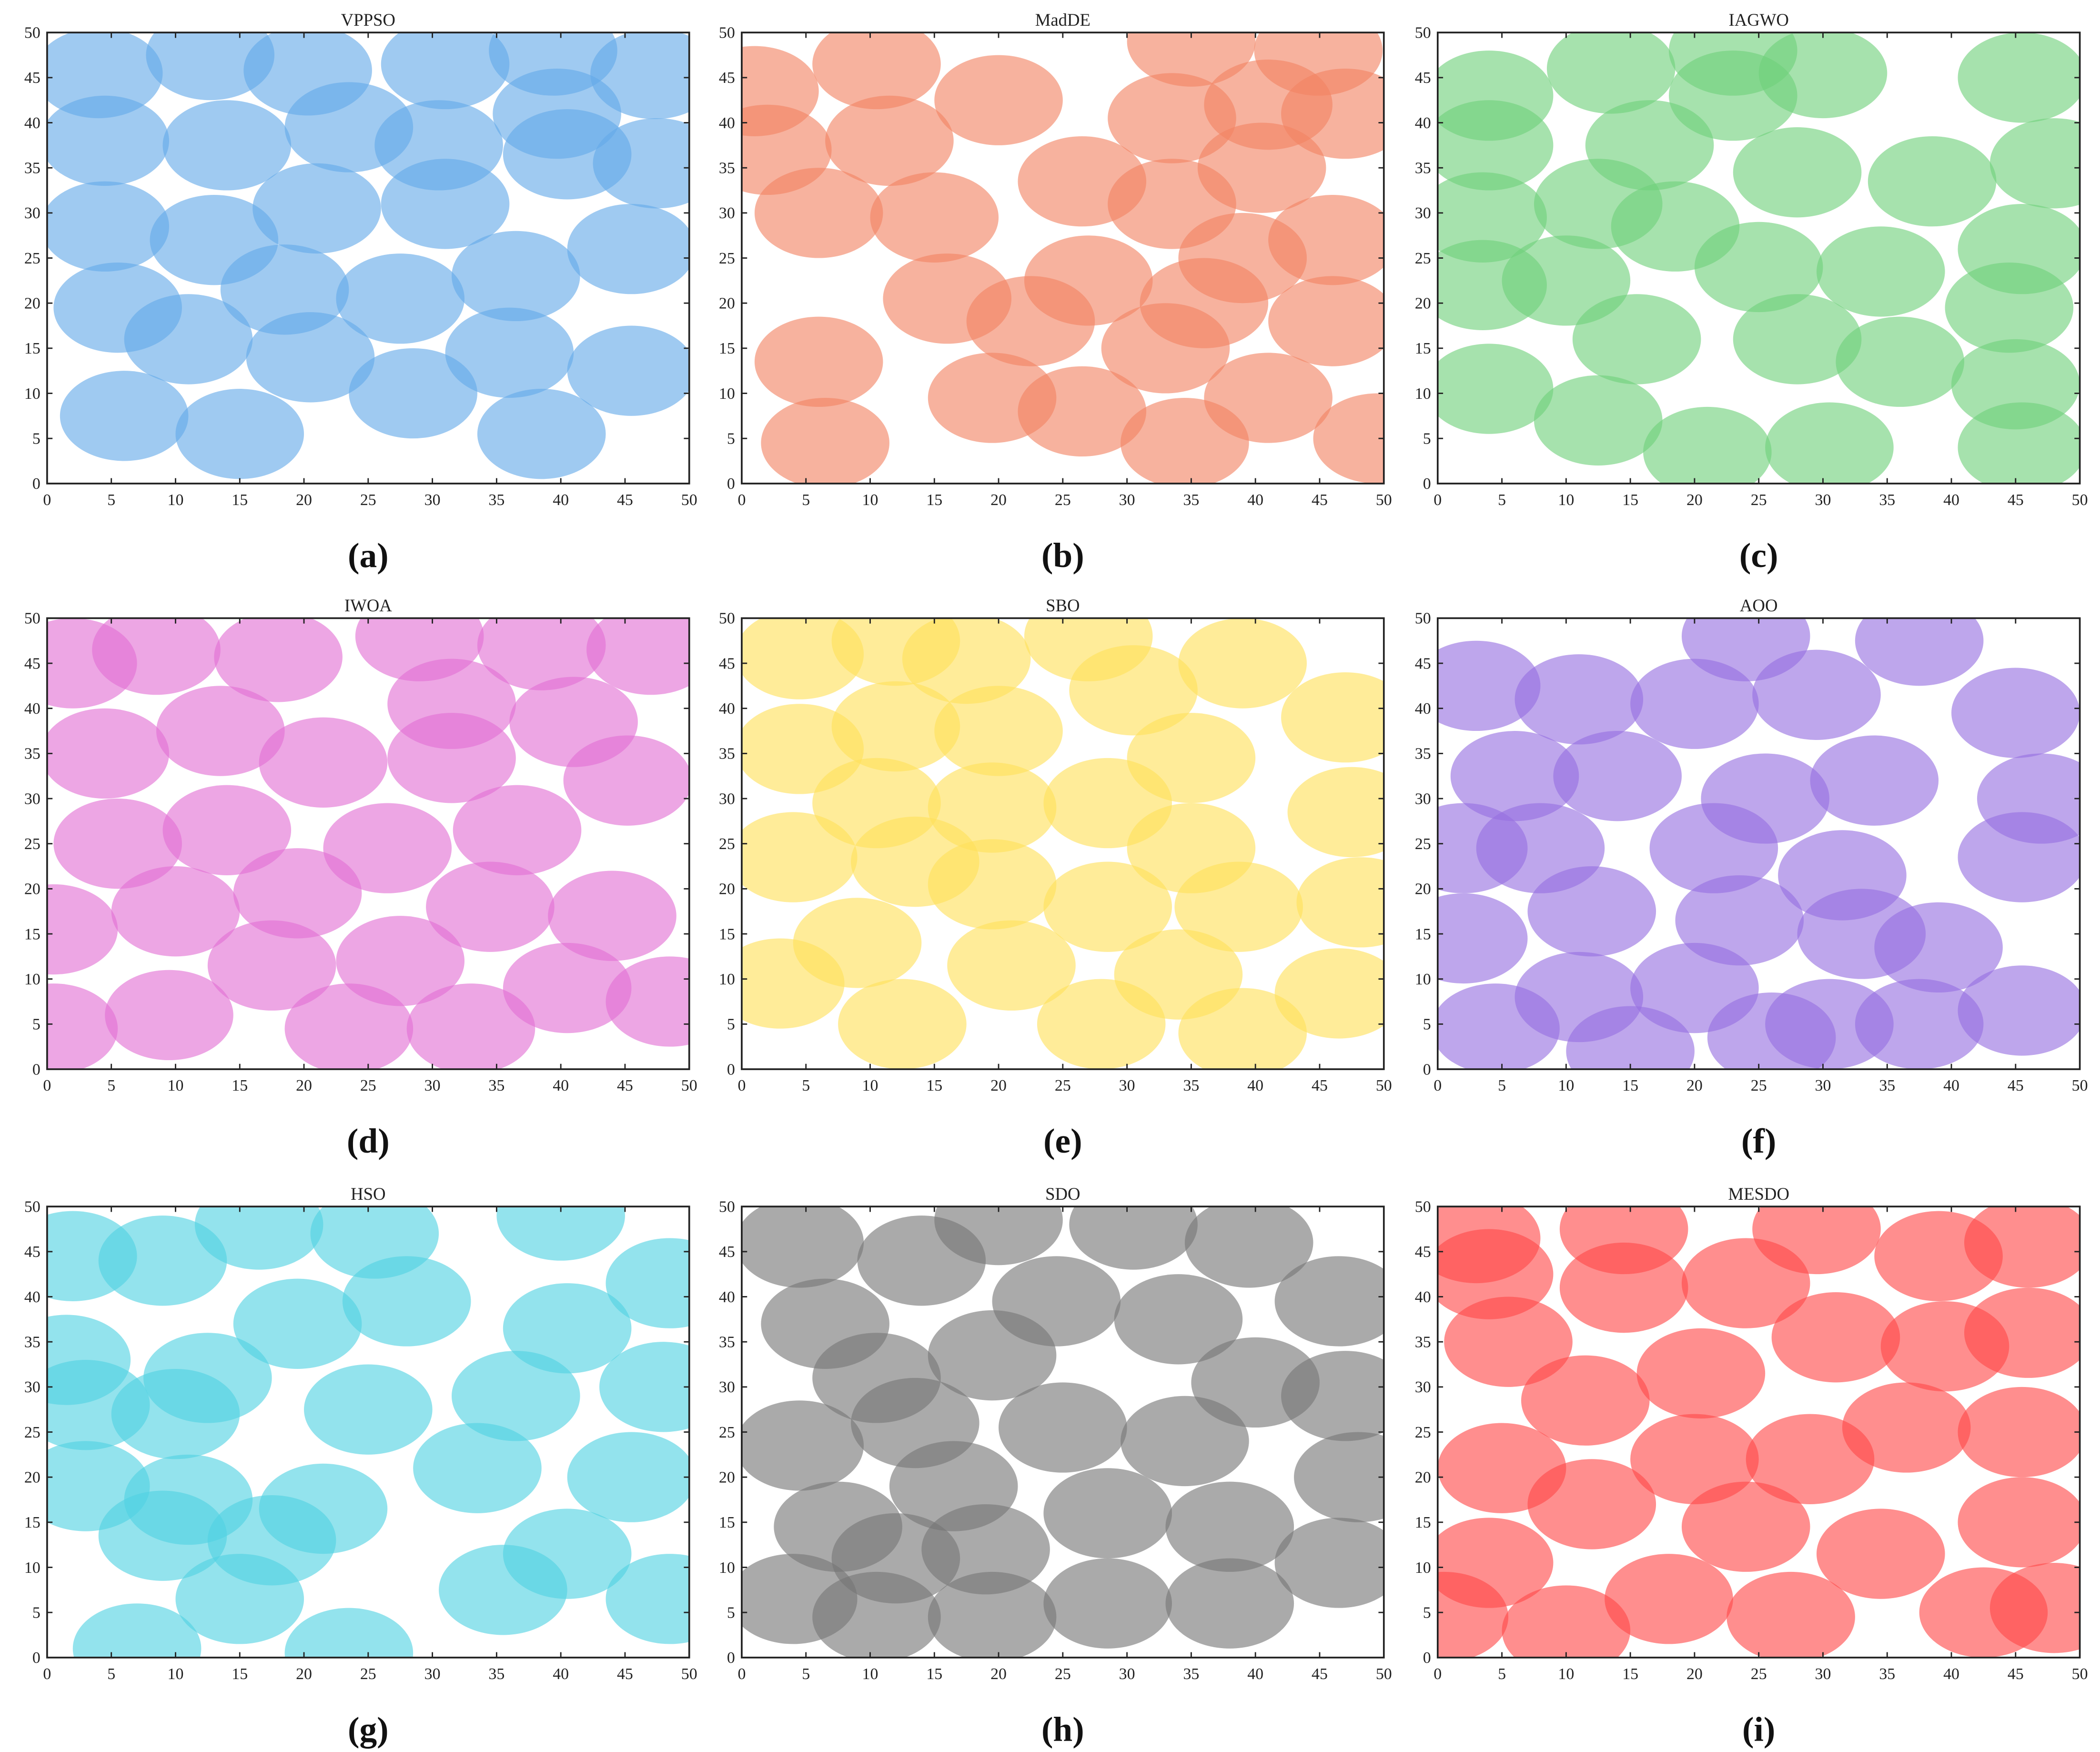 The height and width of the screenshot is (1752, 2100). I want to click on x-tick-label: 15, so click(934, 1085).